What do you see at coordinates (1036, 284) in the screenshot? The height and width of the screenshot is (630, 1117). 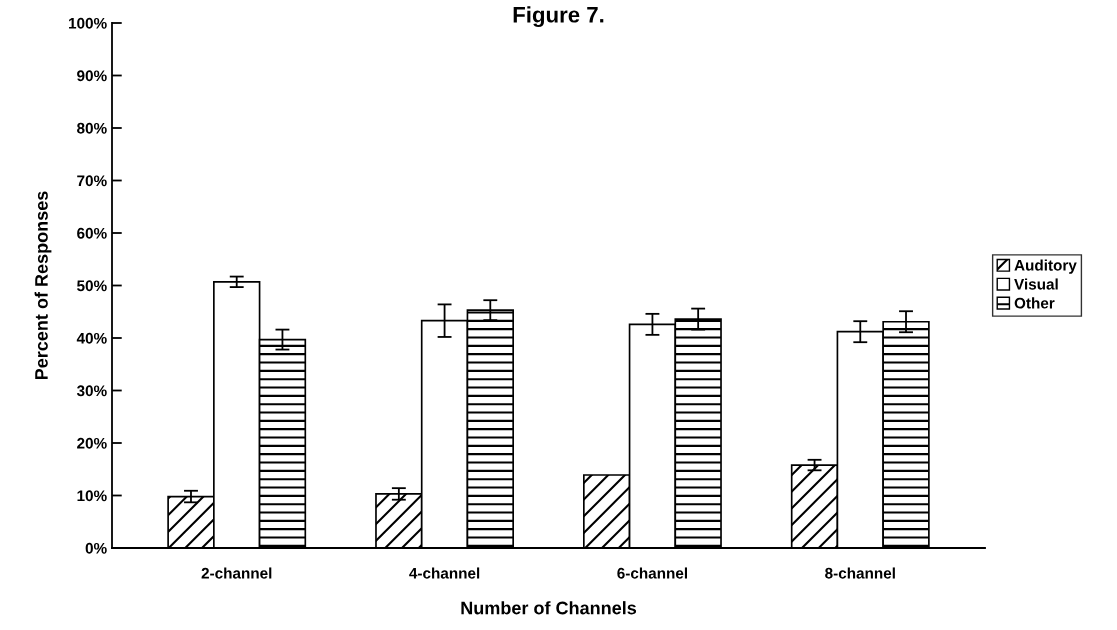 I see `legend-label: Visual` at bounding box center [1036, 284].